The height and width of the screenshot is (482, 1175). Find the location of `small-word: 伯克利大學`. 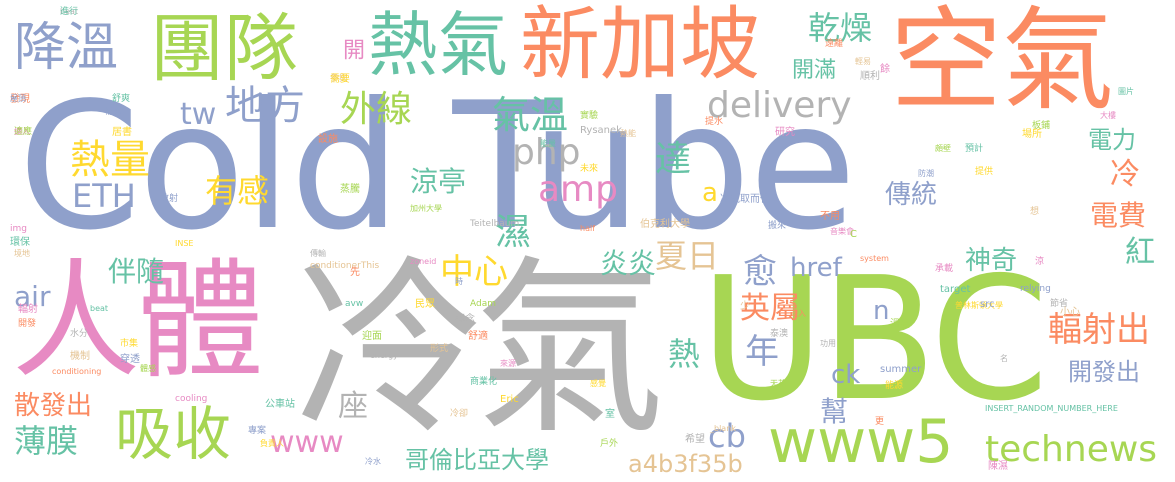

small-word: 伯克利大學 is located at coordinates (665, 224).